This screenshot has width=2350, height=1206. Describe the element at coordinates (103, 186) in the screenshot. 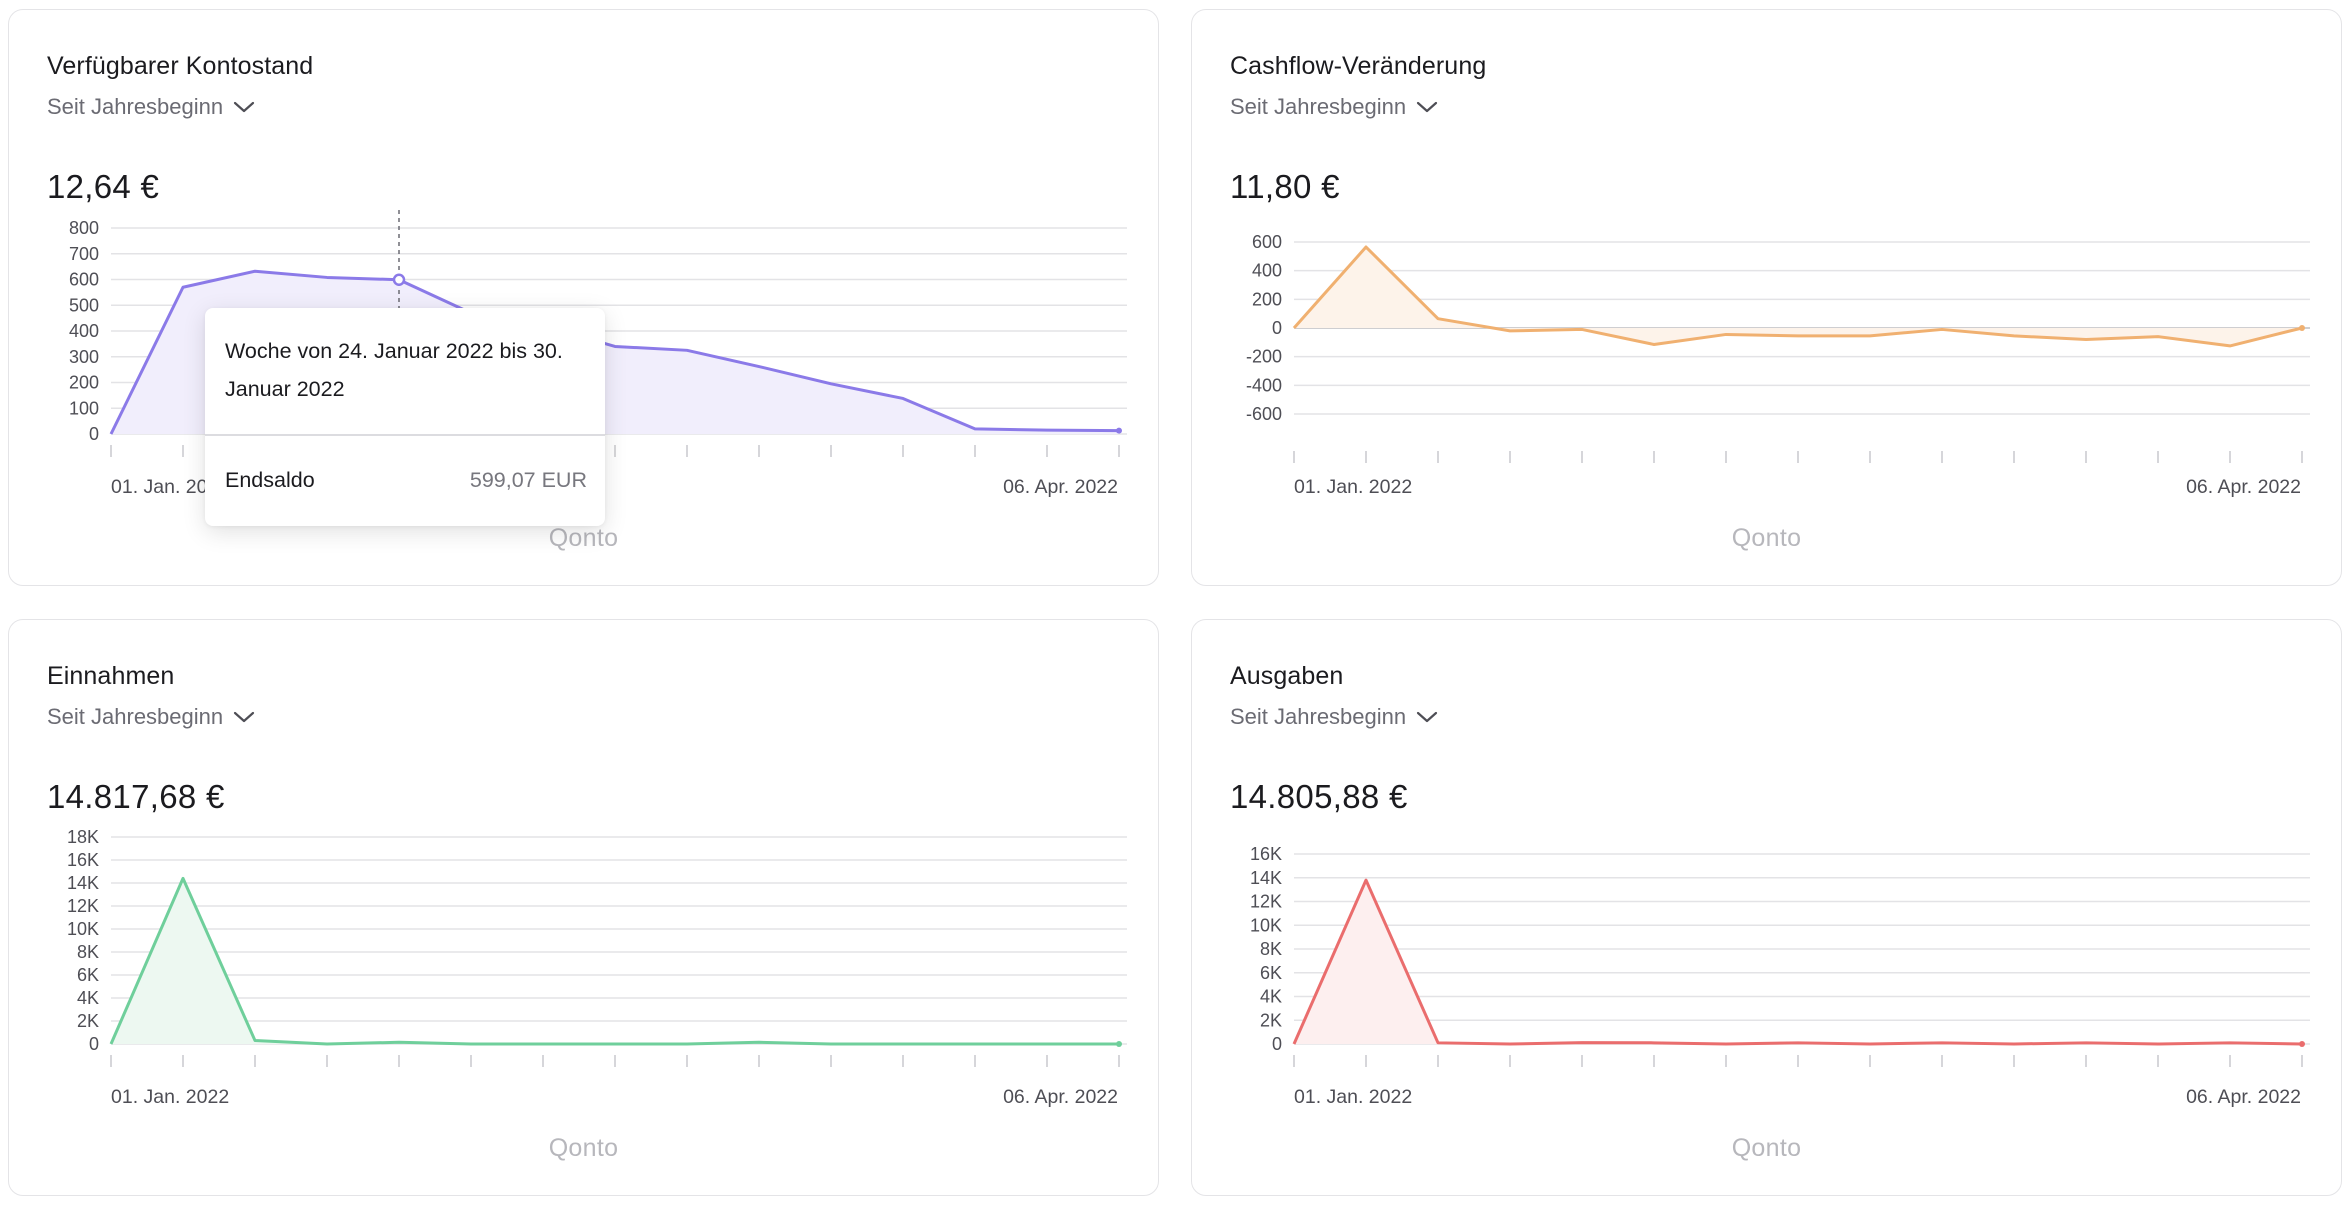

I see `amount-value: 12,64 €` at that location.